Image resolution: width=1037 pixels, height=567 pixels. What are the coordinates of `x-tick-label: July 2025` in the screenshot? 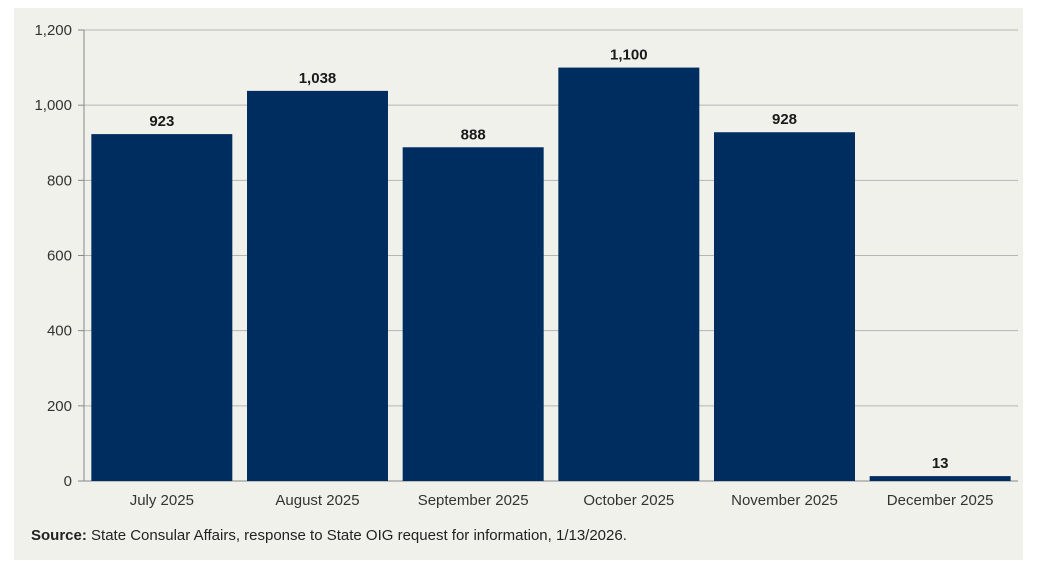 It's located at (162, 500).